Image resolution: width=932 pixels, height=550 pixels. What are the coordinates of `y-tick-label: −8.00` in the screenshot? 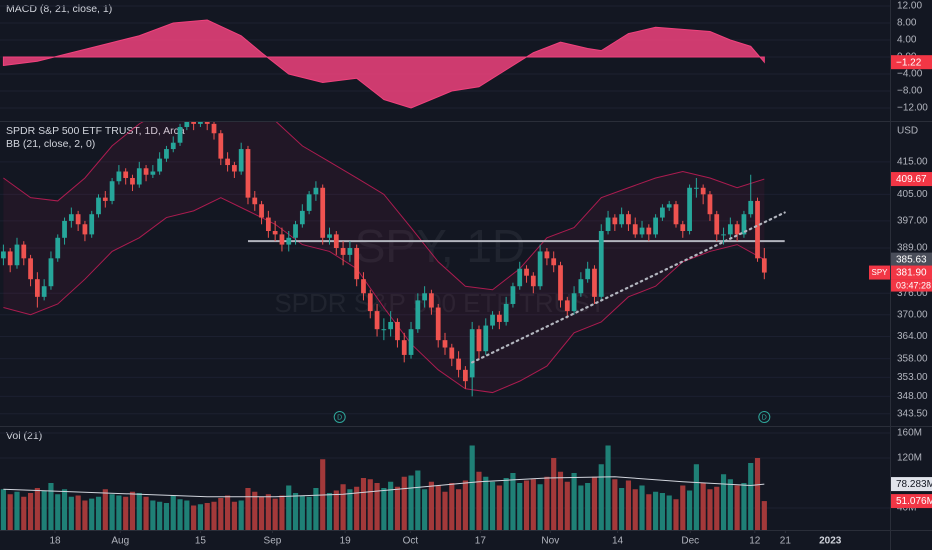 It's located at (910, 91).